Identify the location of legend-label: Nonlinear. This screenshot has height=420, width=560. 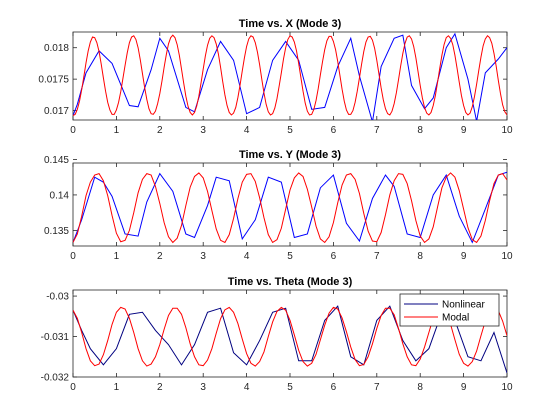
(463, 305).